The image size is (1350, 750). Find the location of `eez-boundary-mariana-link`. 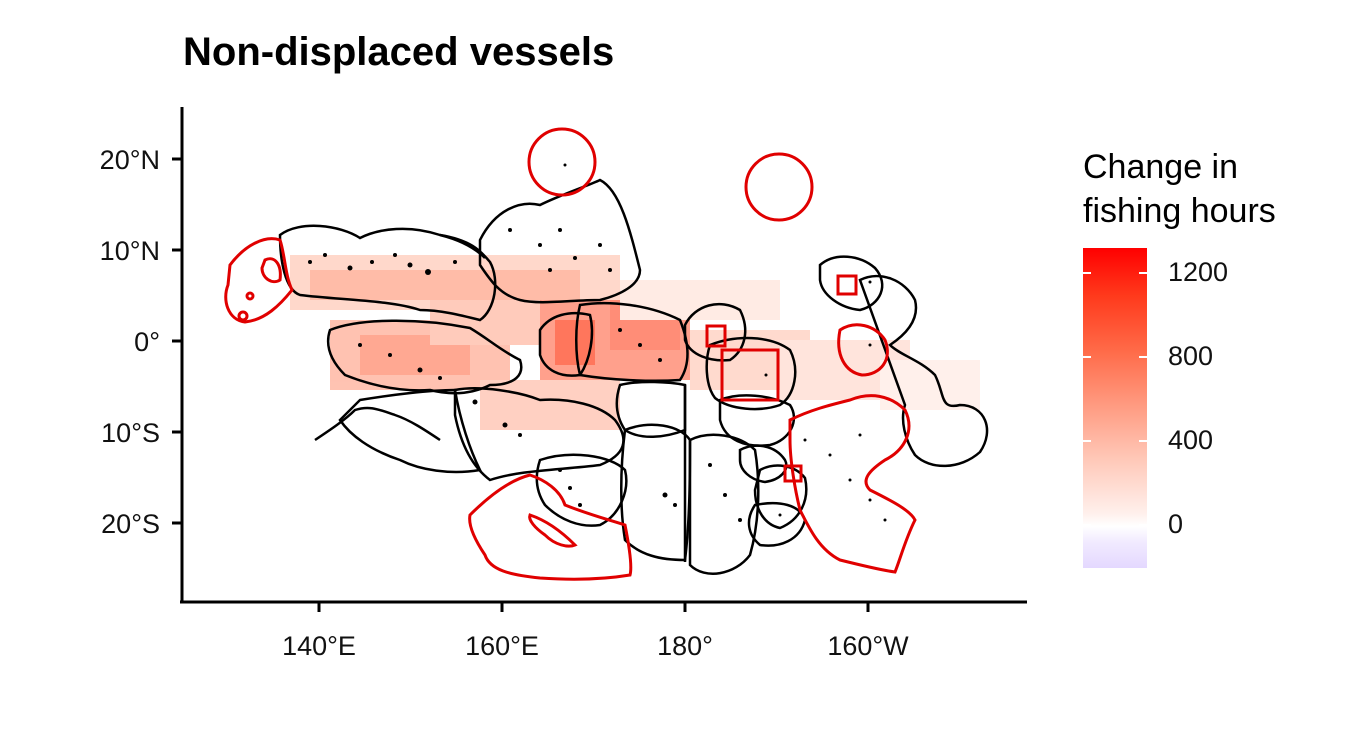

eez-boundary-mariana-link is located at coordinates (462, 246).